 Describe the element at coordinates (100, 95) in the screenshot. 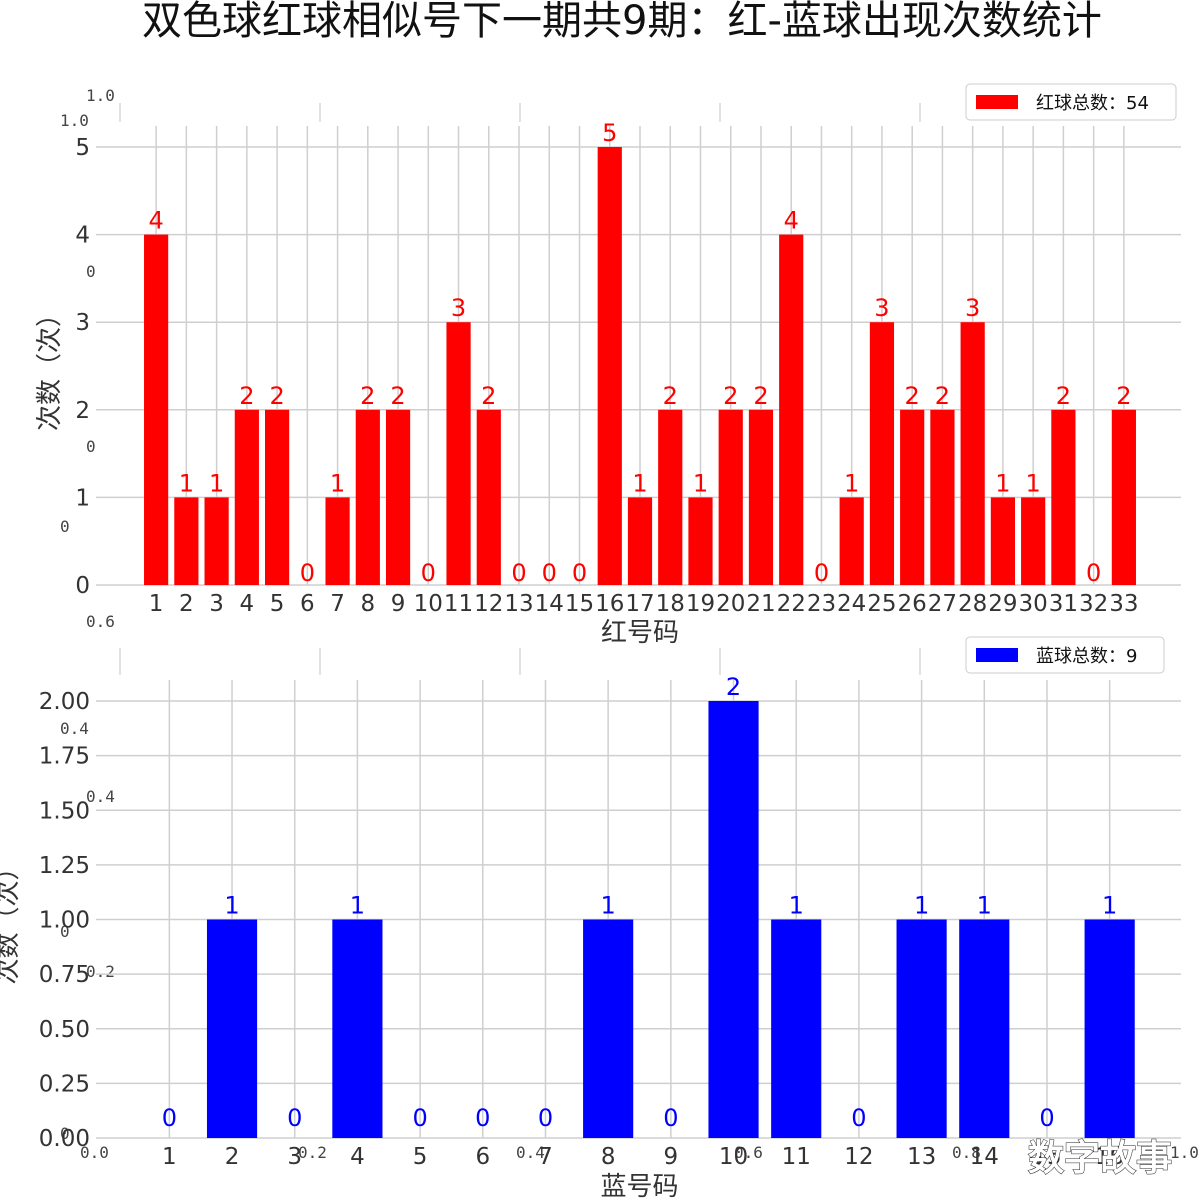

I see `ghost-left-tick: 1.0` at that location.